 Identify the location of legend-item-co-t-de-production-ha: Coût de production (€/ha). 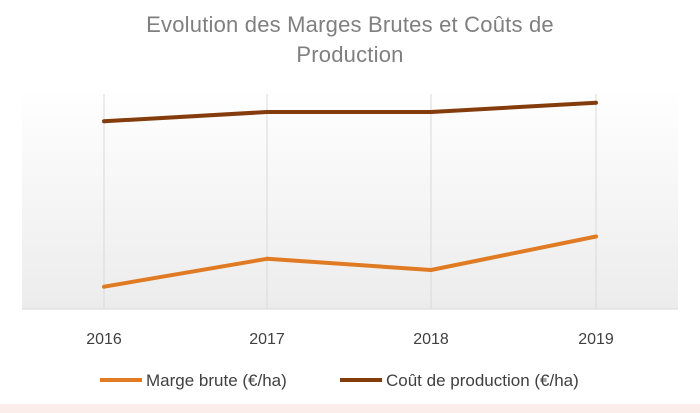
(459, 380).